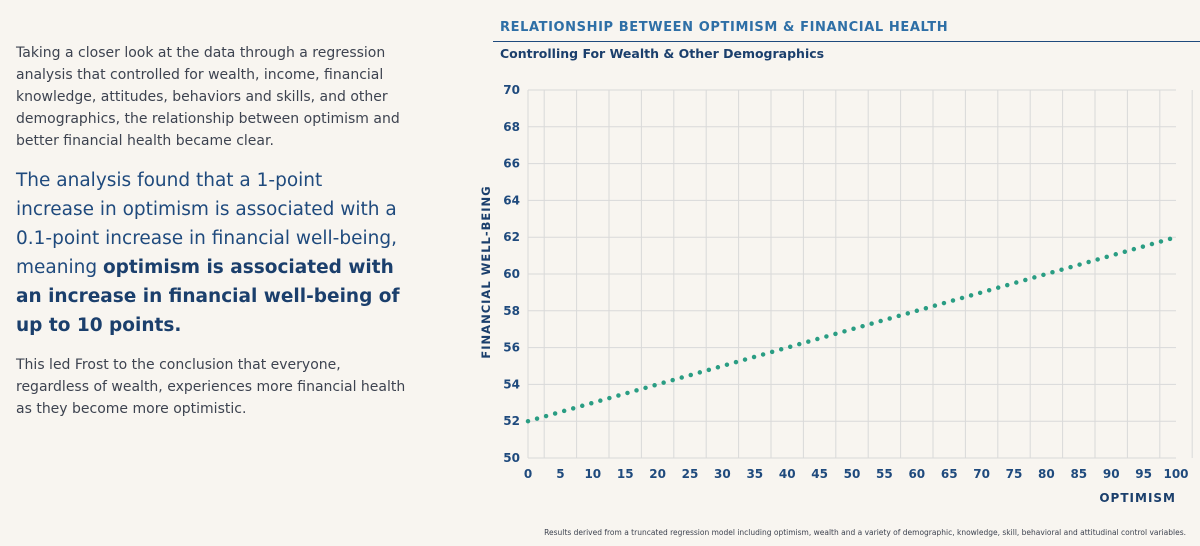 This screenshot has width=1200, height=546. I want to click on x-tick-label: 95, so click(1143, 474).